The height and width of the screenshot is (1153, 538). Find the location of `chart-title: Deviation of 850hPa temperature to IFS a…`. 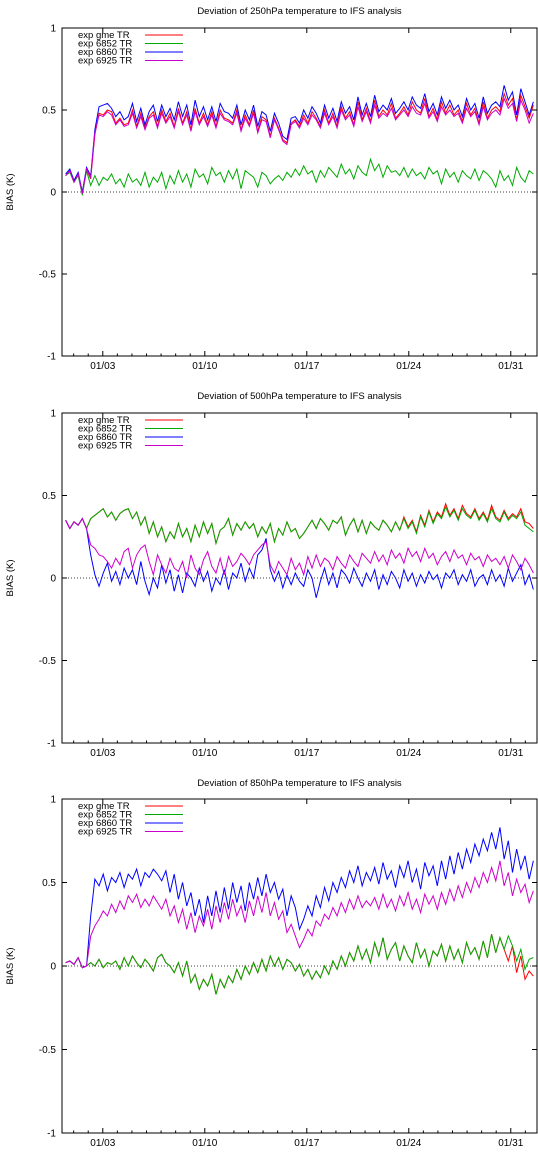

chart-title: Deviation of 850hPa temperature to IFS a… is located at coordinates (299, 783).